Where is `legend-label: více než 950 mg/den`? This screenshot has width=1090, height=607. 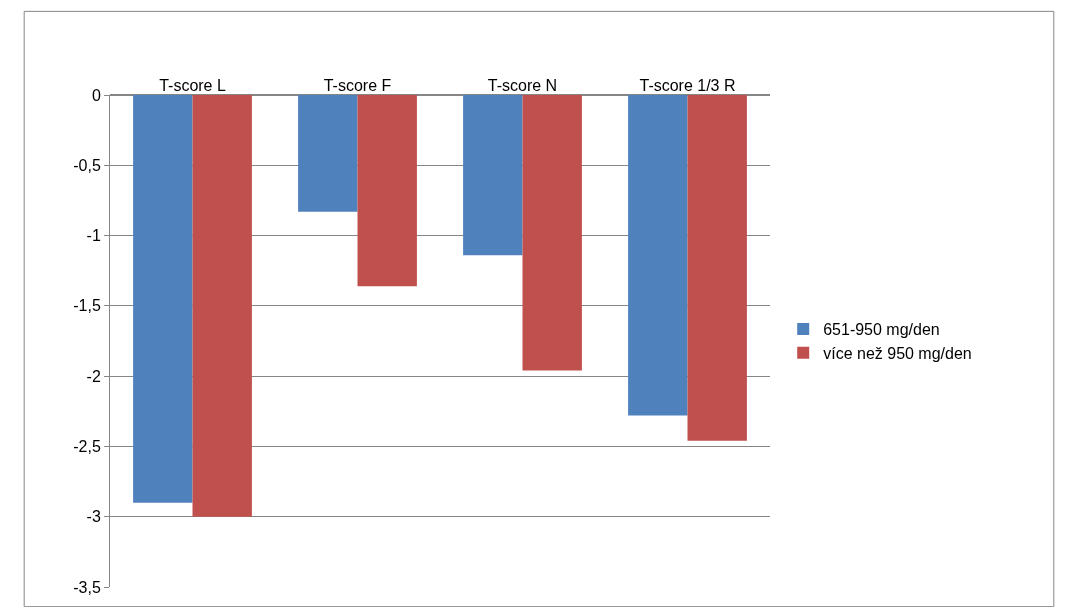
legend-label: více než 950 mg/den is located at coordinates (897, 353).